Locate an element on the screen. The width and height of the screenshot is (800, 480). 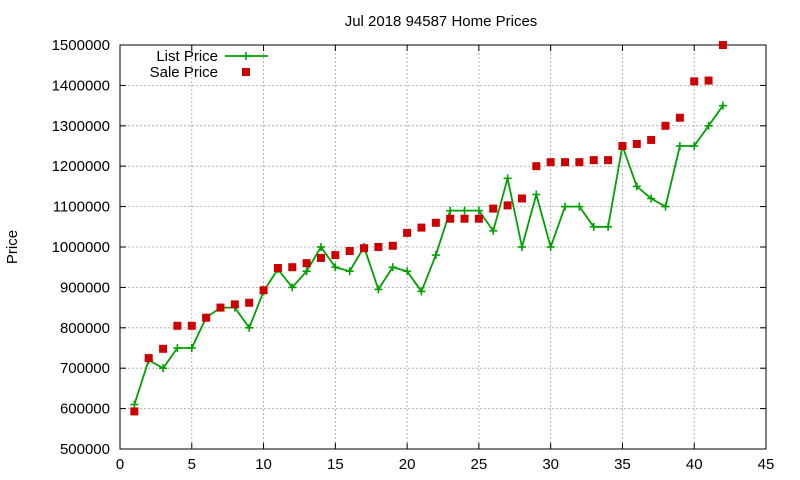
y-tick-label: 700000 is located at coordinates (85, 368).